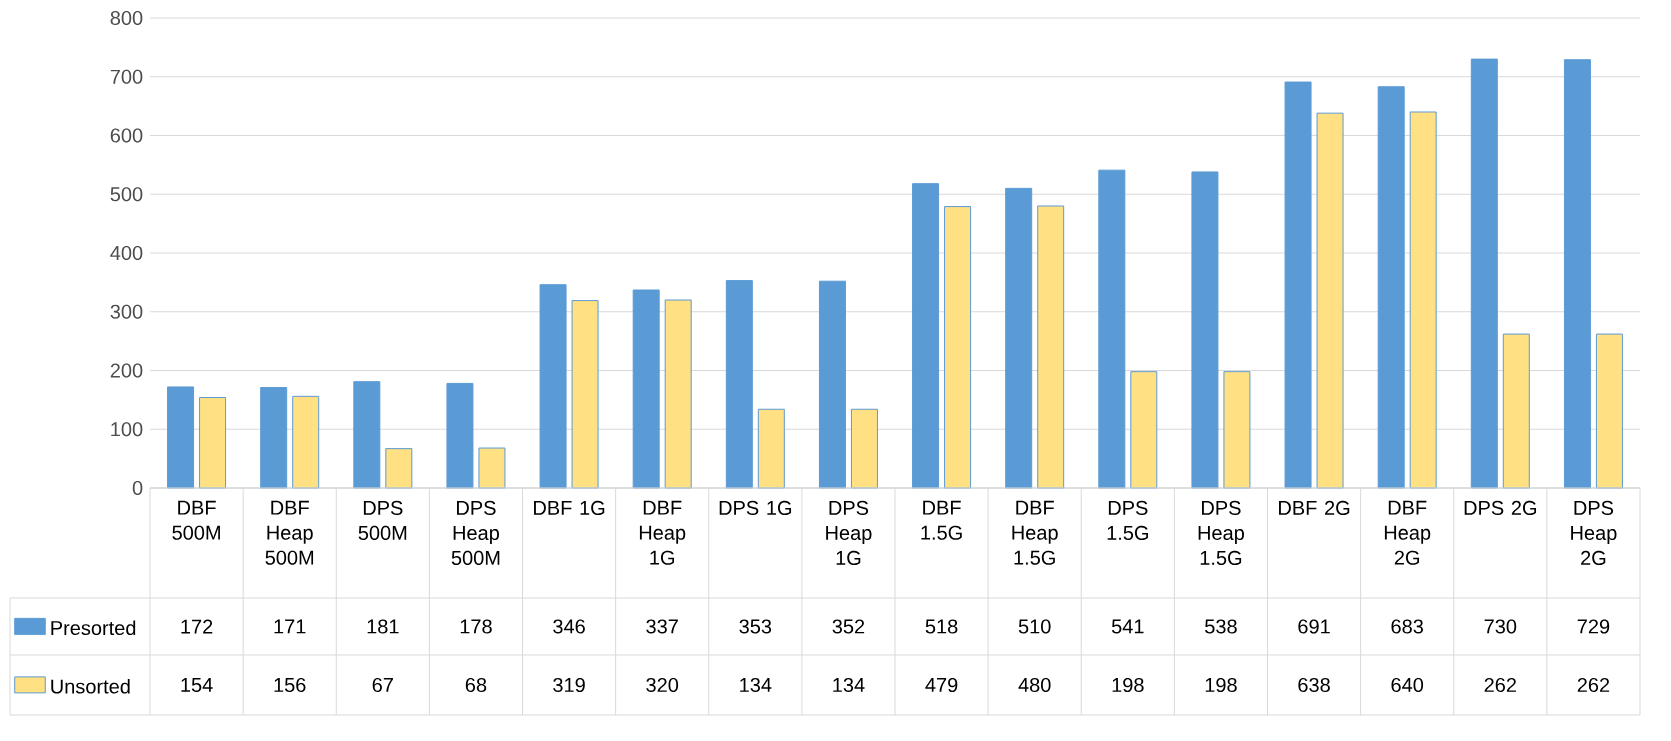 This screenshot has width=1671, height=741. Describe the element at coordinates (93, 628) in the screenshot. I see `legend-label: Presorted` at that location.